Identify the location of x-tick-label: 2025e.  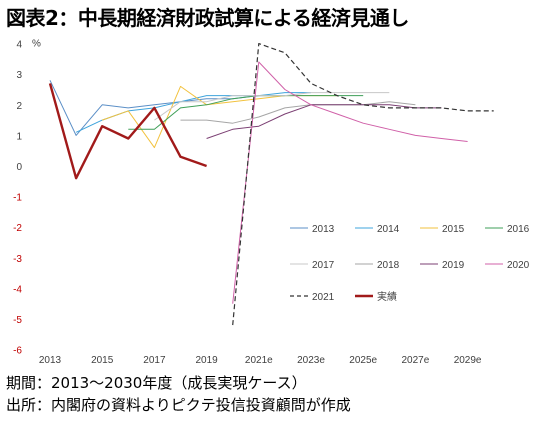
(363, 360).